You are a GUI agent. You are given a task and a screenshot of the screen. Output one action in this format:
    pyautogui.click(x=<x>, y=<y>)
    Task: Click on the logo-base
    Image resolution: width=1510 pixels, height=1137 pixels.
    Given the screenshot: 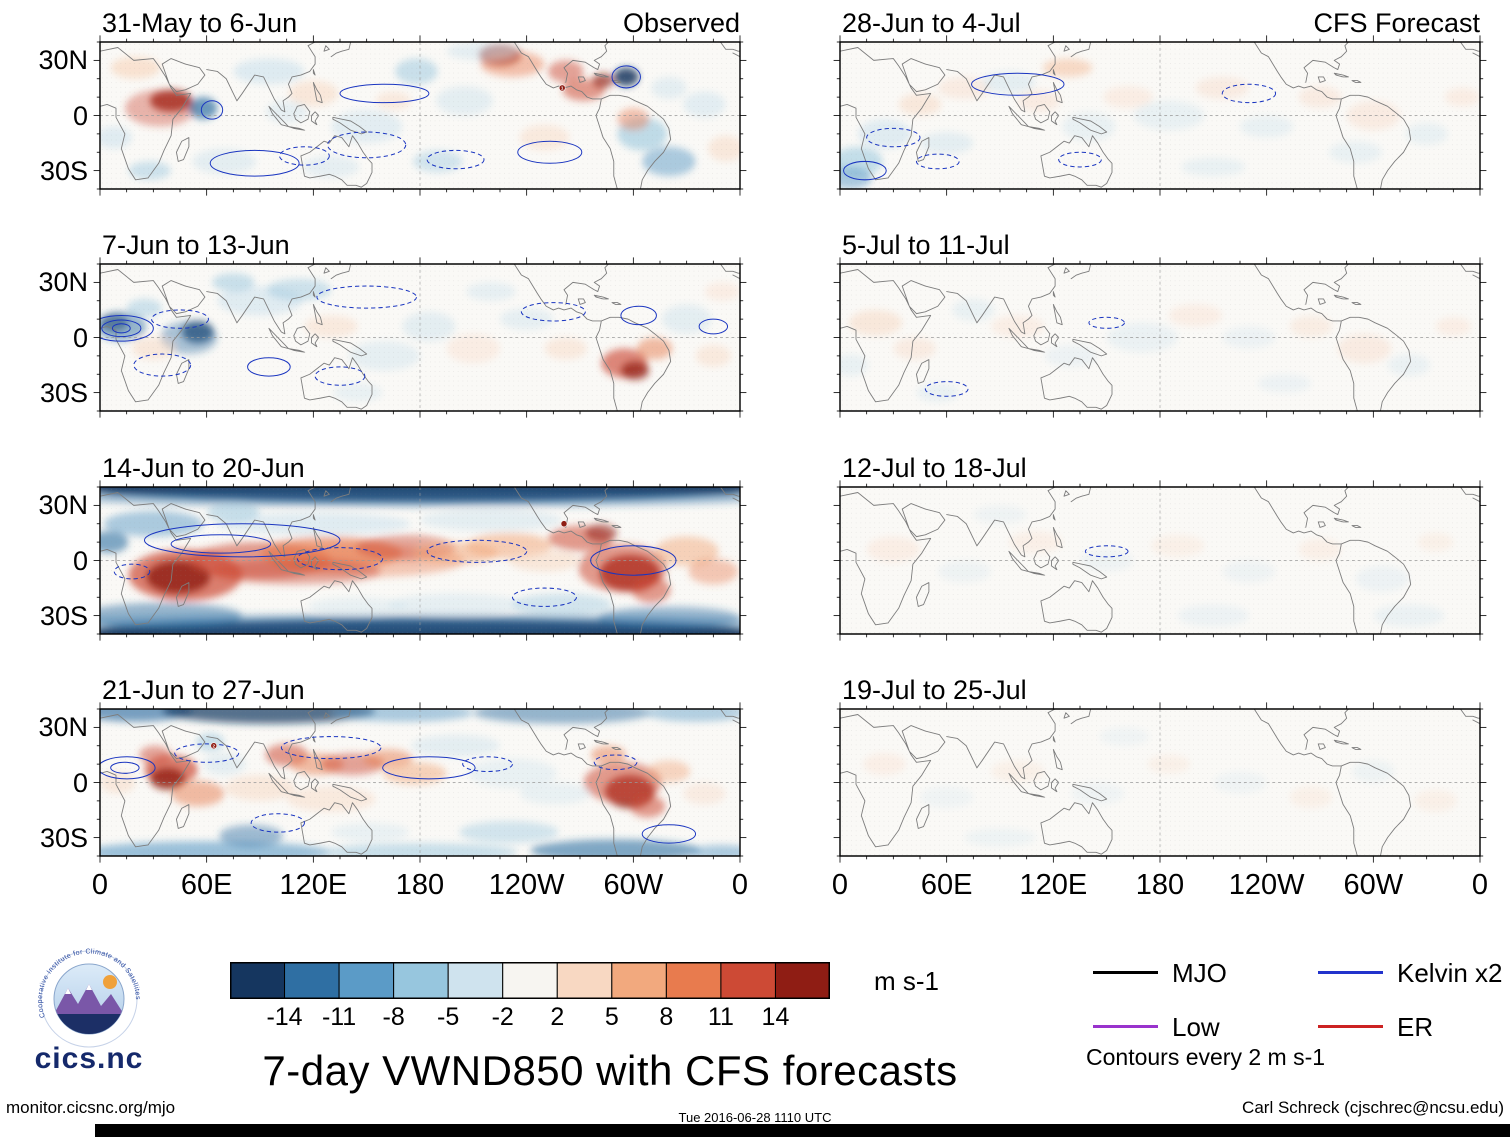 What is the action you would take?
    pyautogui.click(x=89, y=1024)
    